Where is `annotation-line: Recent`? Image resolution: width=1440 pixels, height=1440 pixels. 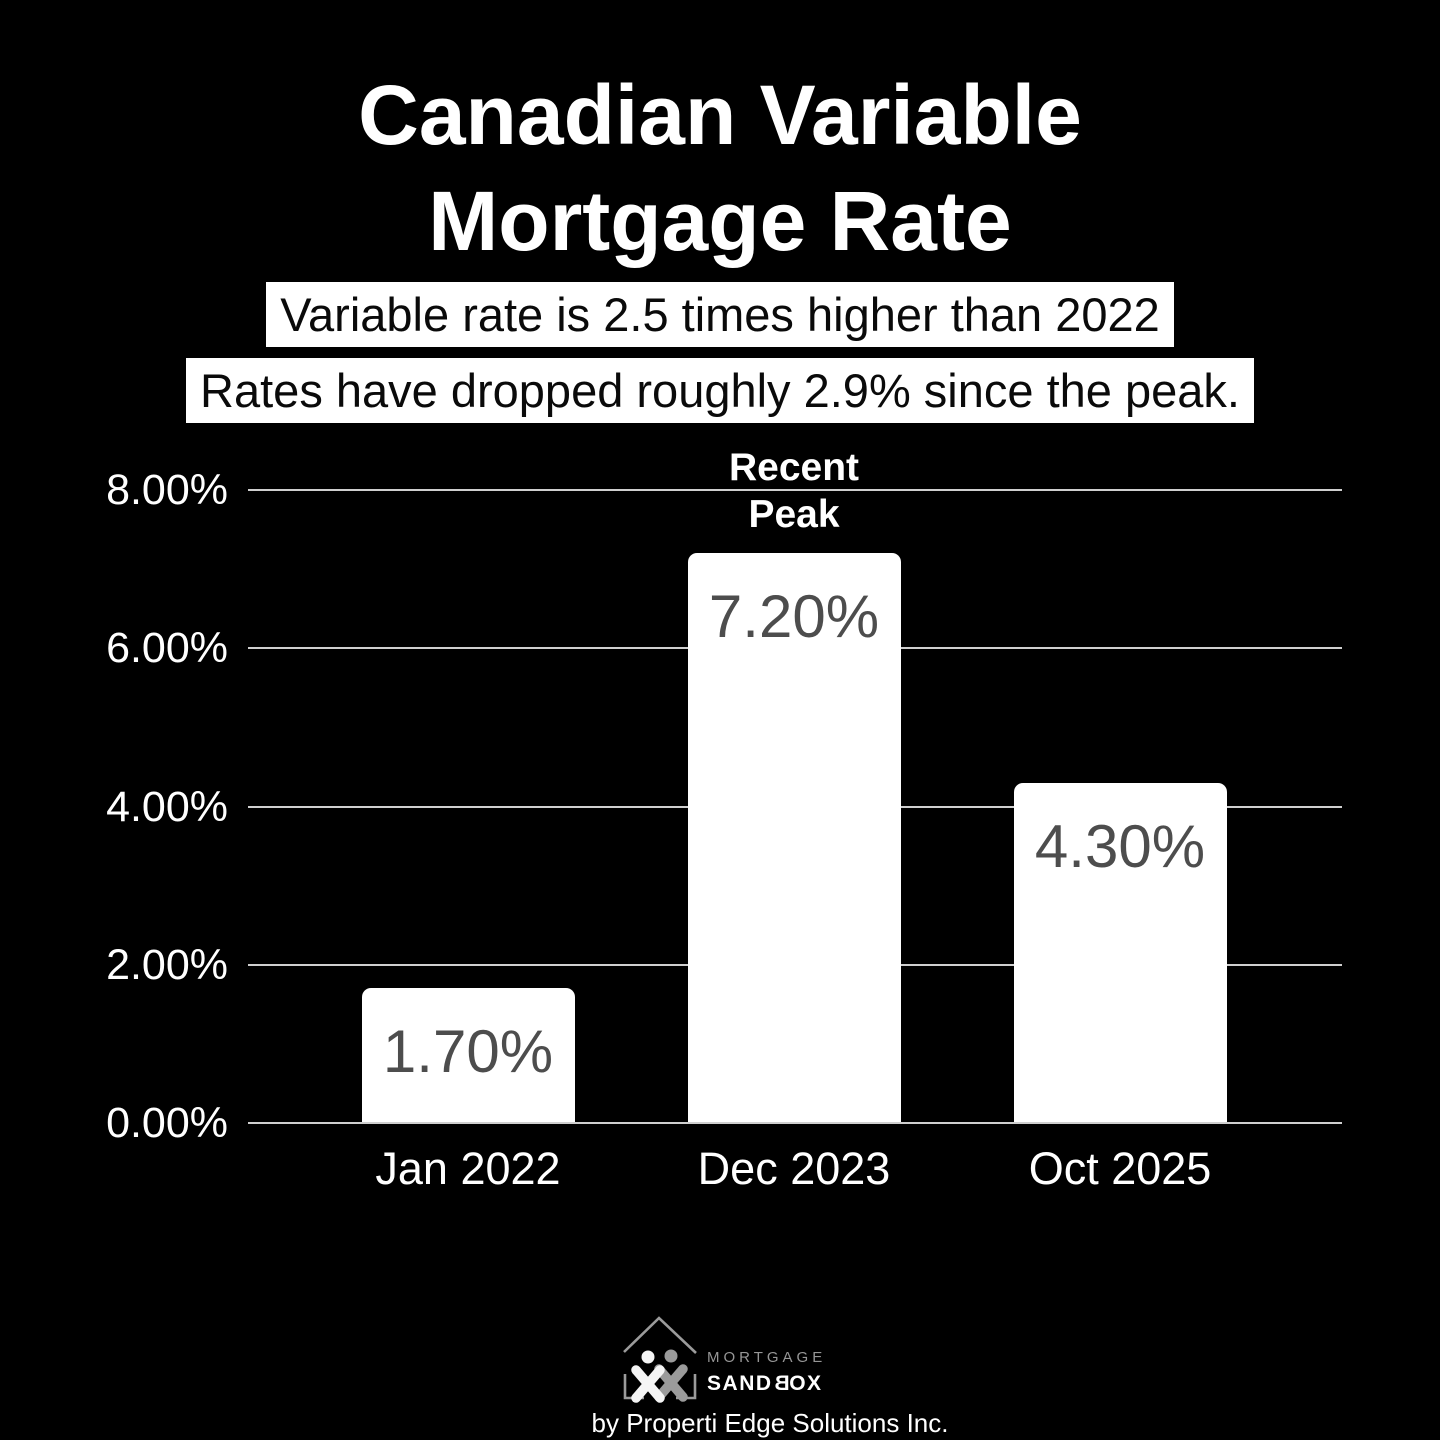 annotation-line: Recent is located at coordinates (794, 467).